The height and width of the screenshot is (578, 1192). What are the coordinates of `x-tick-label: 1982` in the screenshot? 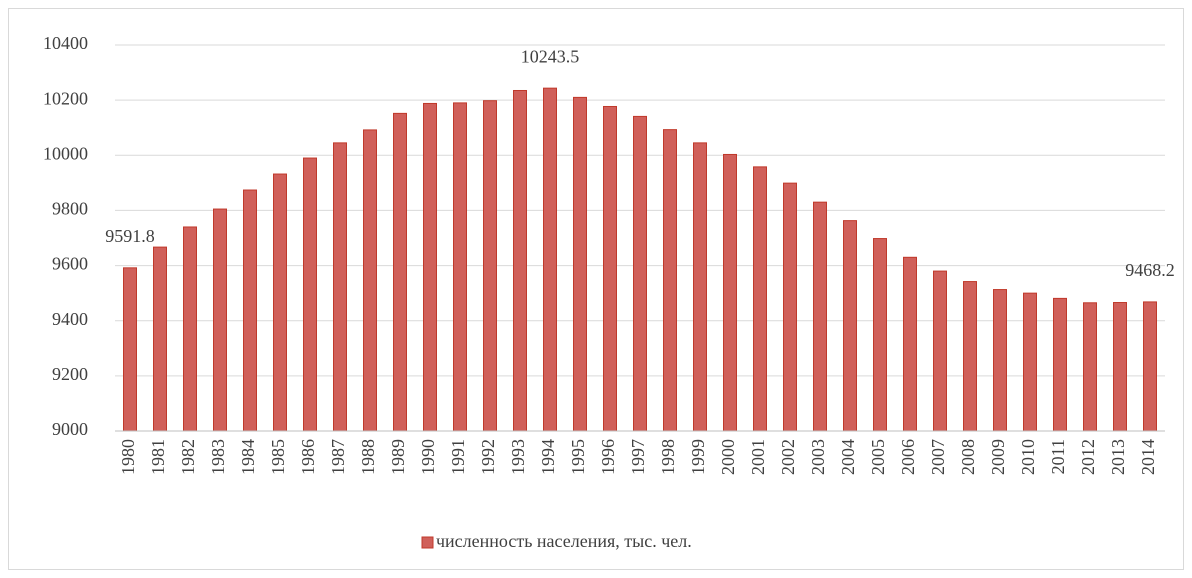 It's located at (188, 457).